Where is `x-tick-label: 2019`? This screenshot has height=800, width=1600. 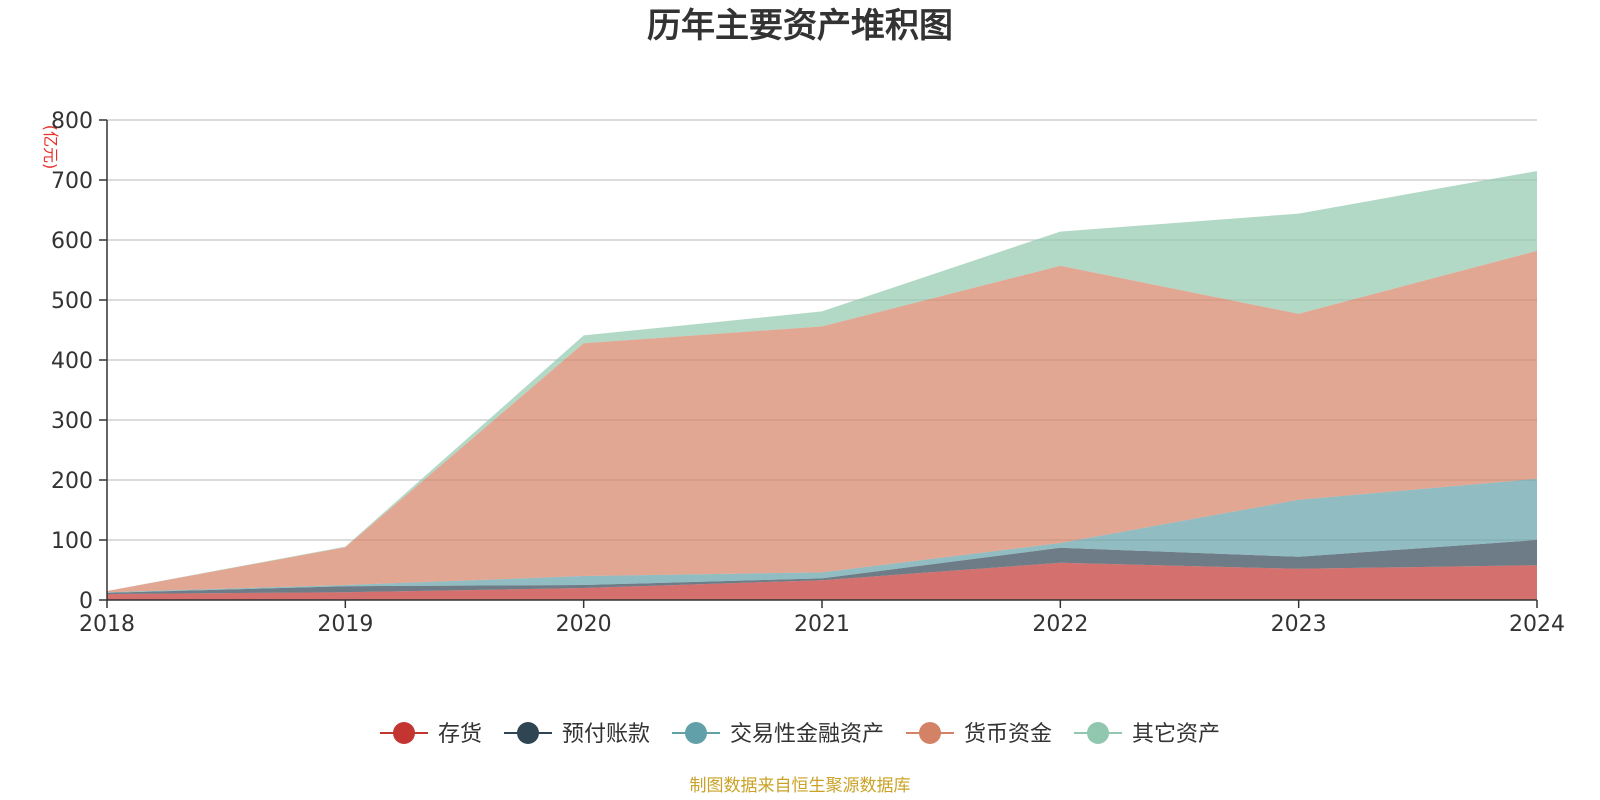
x-tick-label: 2019 is located at coordinates (345, 624).